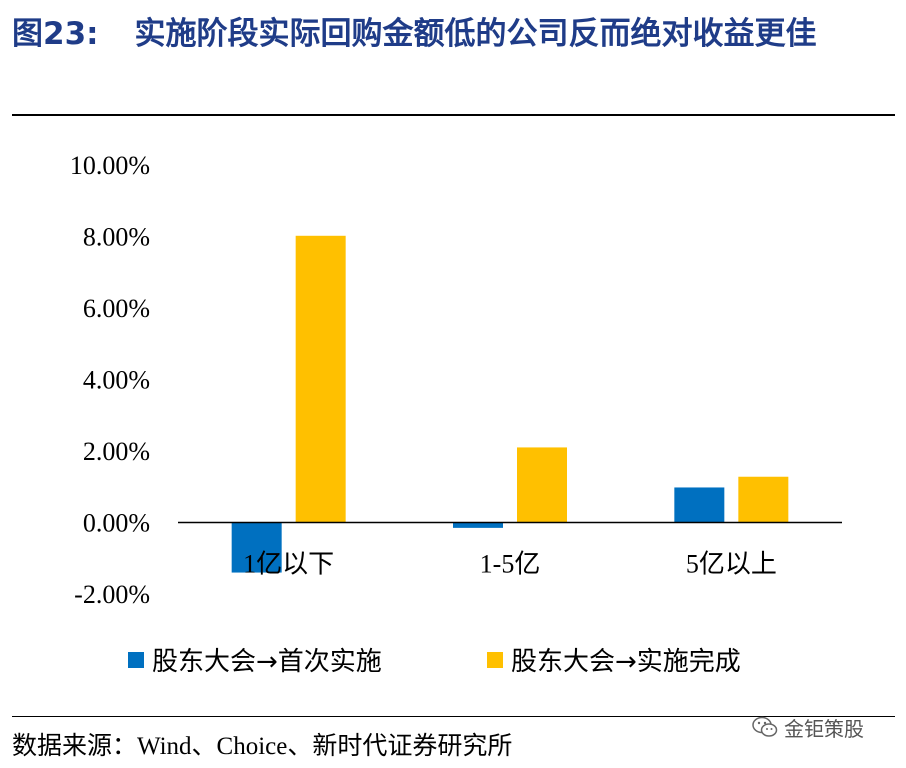 This screenshot has width=906, height=768. Describe the element at coordinates (765, 726) in the screenshot. I see `wechat-icon` at that location.